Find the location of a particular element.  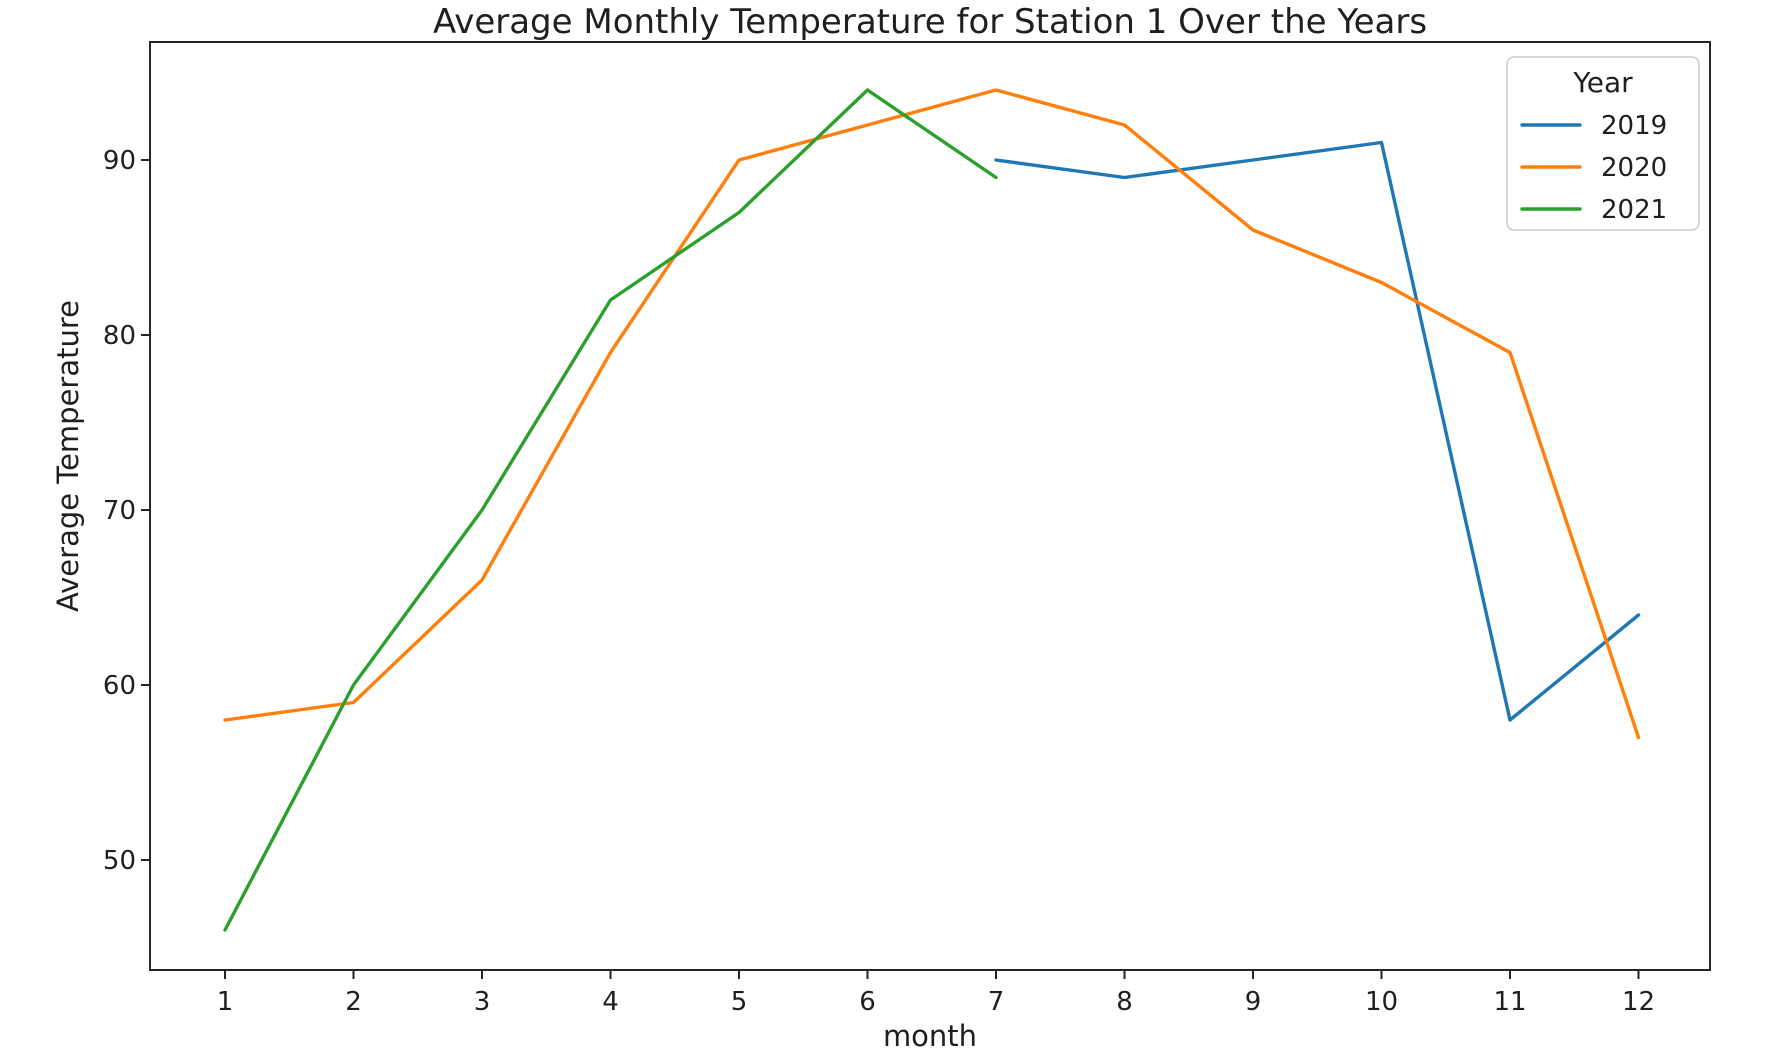

x-tick-label: 2 is located at coordinates (353, 1002).